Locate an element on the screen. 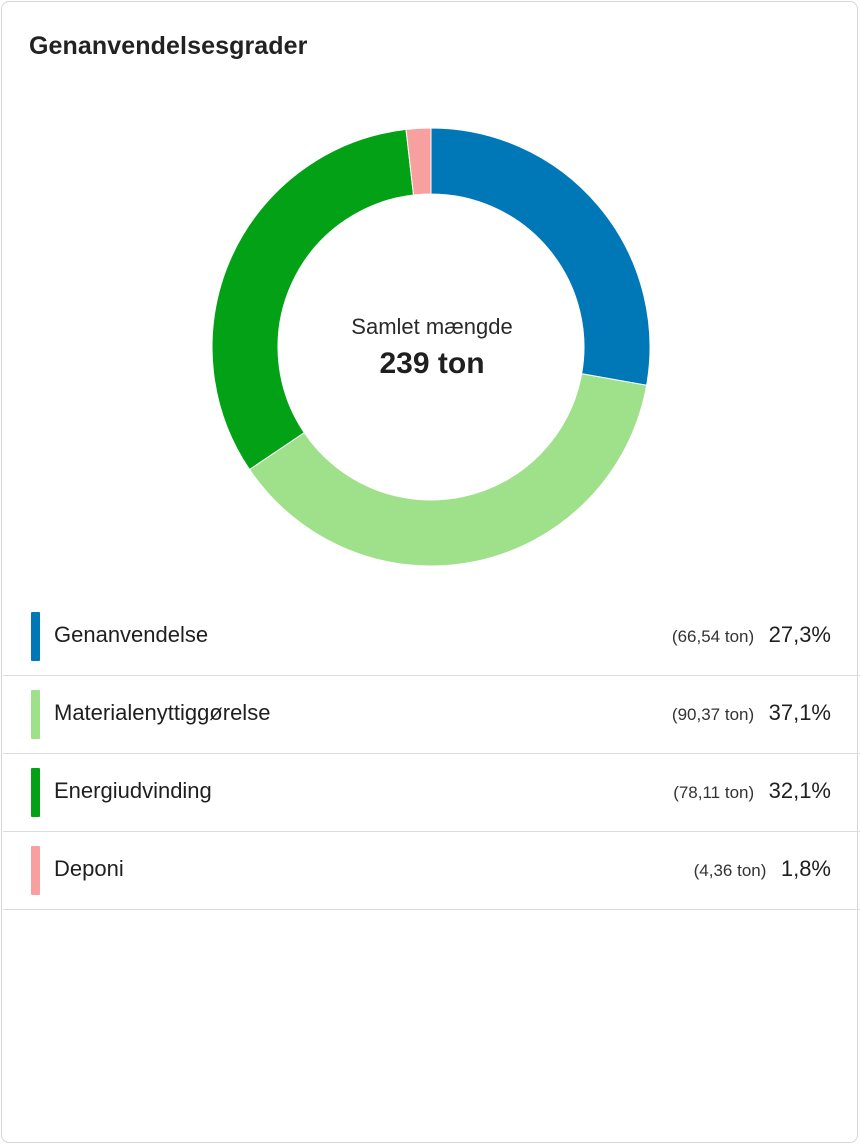 Image resolution: width=861 pixels, height=1146 pixels. legend-percentage: 32,1% is located at coordinates (799, 790).